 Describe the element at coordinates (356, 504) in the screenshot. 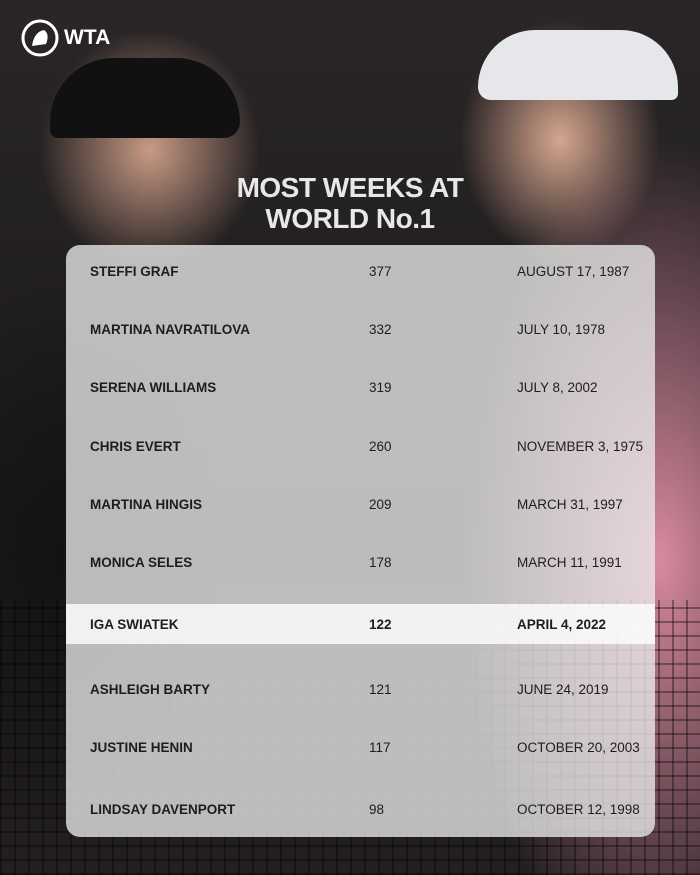

I see `table-row: MARTINA HINGIS 209 MARCH 31, 1997` at that location.